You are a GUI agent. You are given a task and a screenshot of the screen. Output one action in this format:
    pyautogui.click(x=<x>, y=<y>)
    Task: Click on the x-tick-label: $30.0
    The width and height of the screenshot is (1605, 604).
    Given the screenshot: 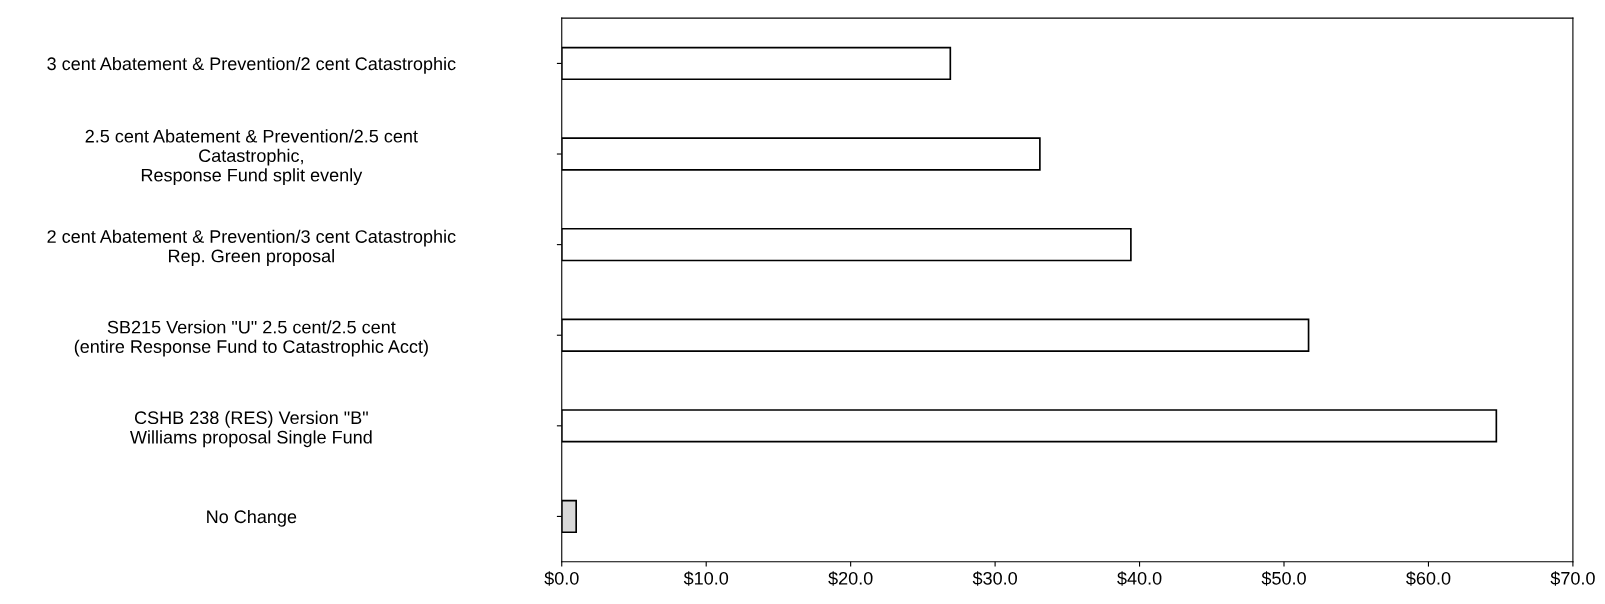 What is the action you would take?
    pyautogui.click(x=994, y=578)
    